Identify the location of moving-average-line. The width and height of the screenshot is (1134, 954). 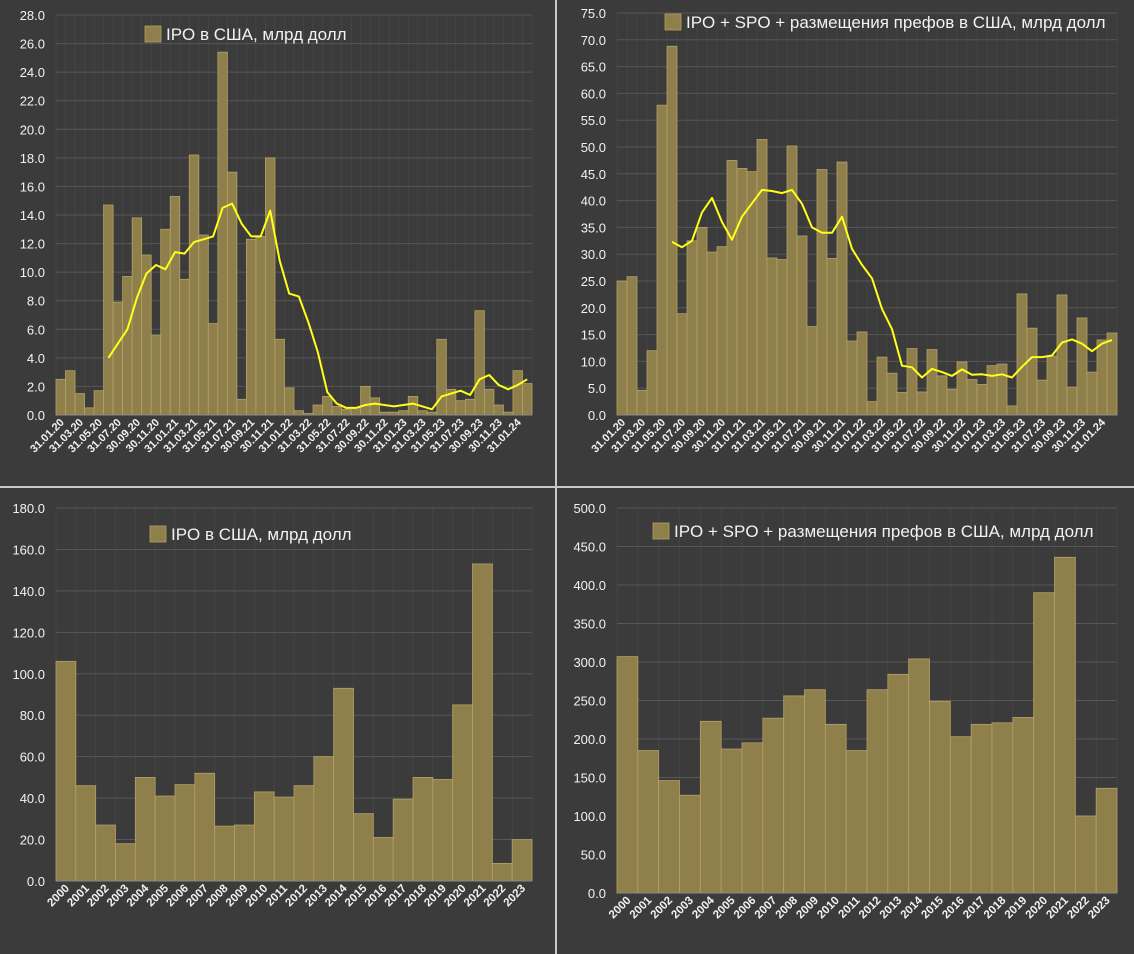
(317, 306).